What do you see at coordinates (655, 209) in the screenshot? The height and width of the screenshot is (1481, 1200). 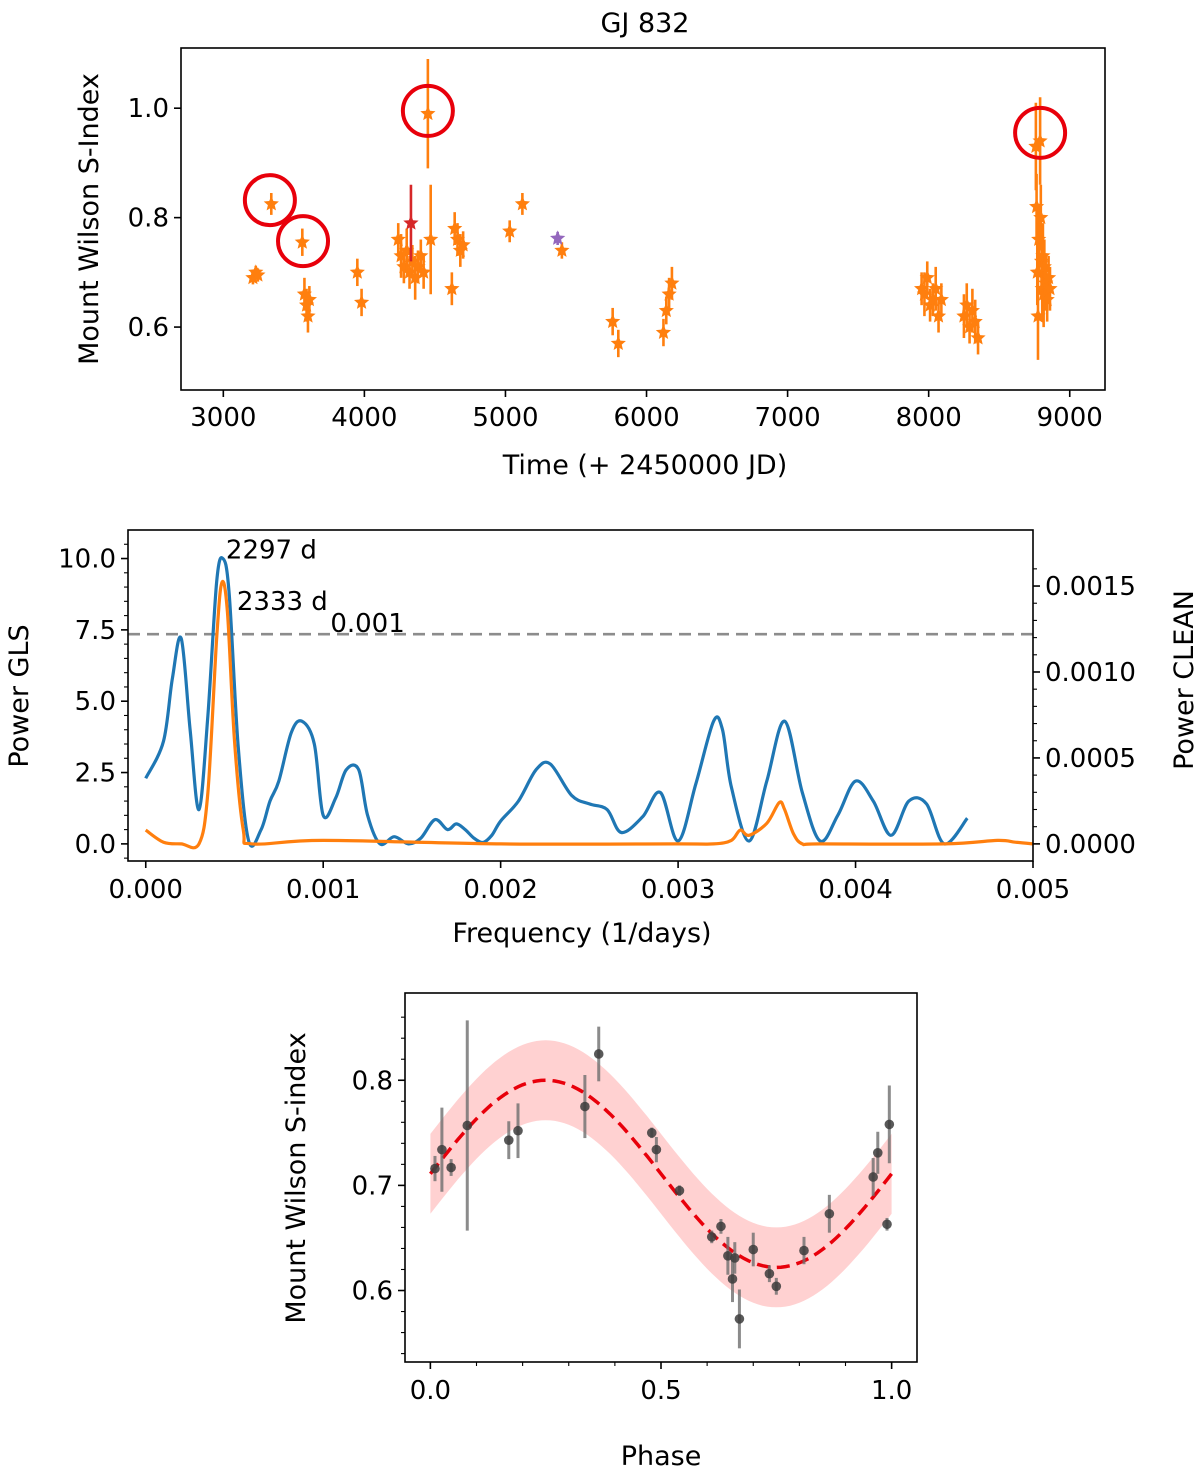 I see `p1-marks` at bounding box center [655, 209].